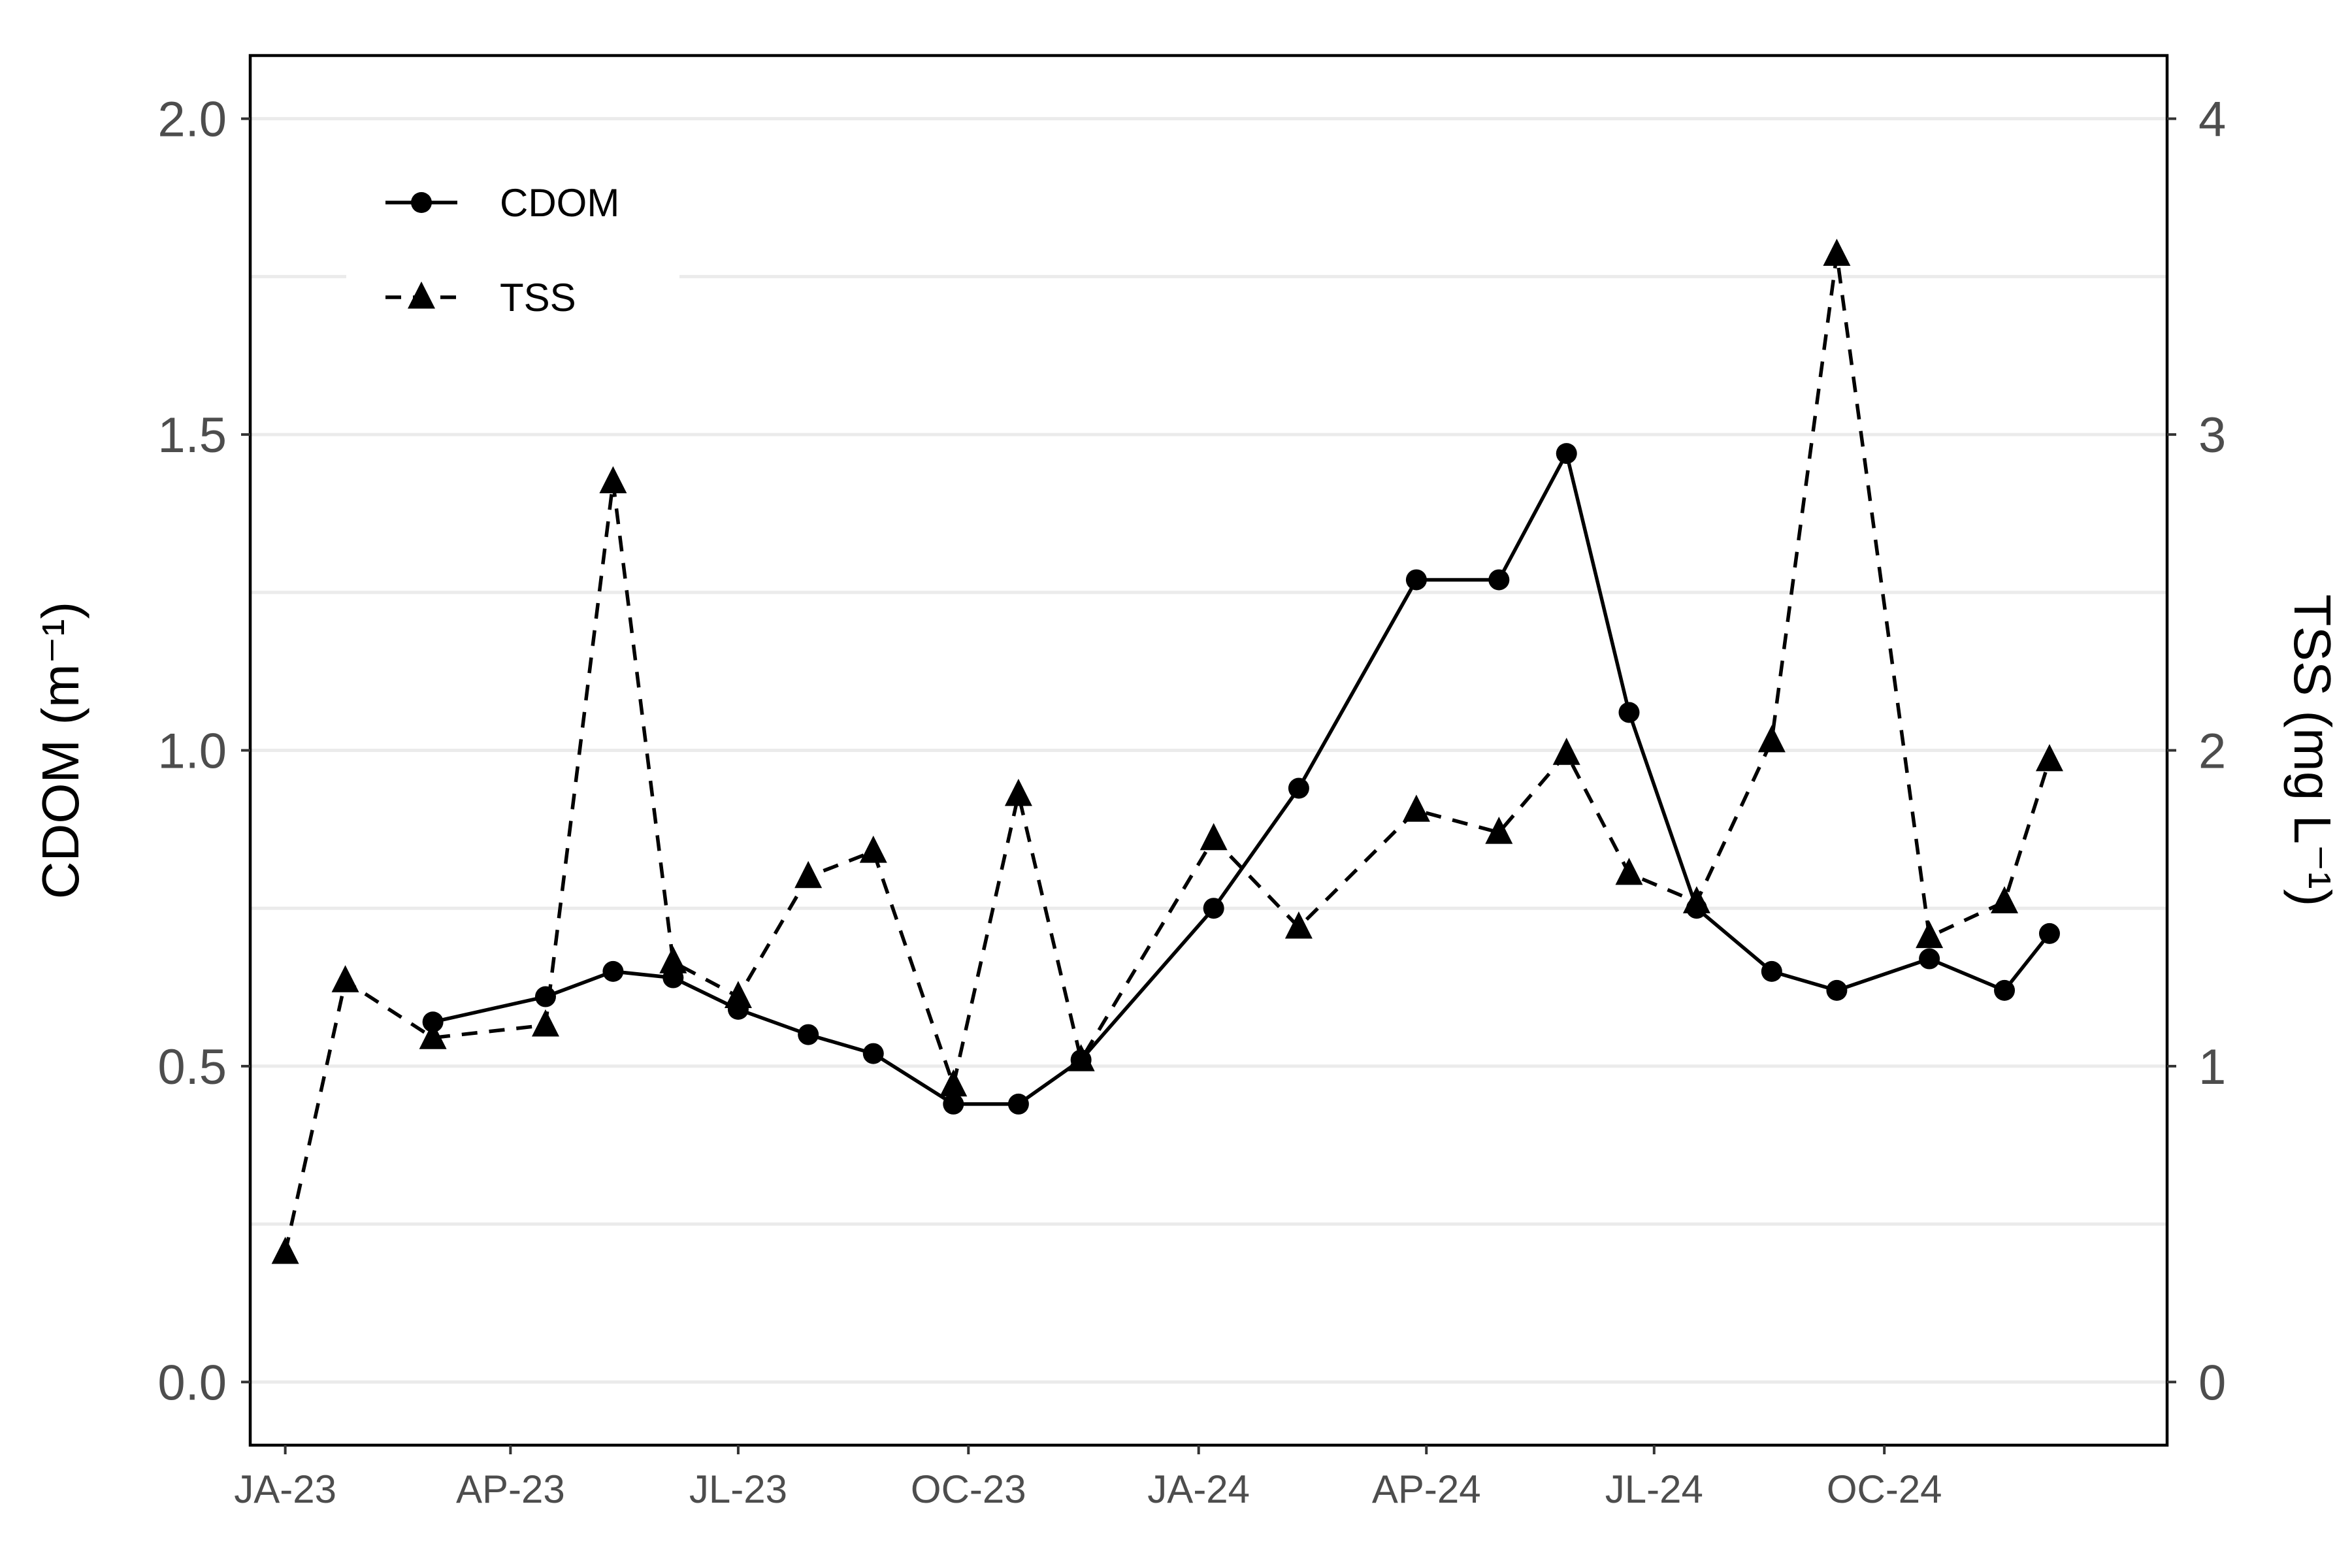  I want to click on legend: CDOM TSS, so click(512, 255).